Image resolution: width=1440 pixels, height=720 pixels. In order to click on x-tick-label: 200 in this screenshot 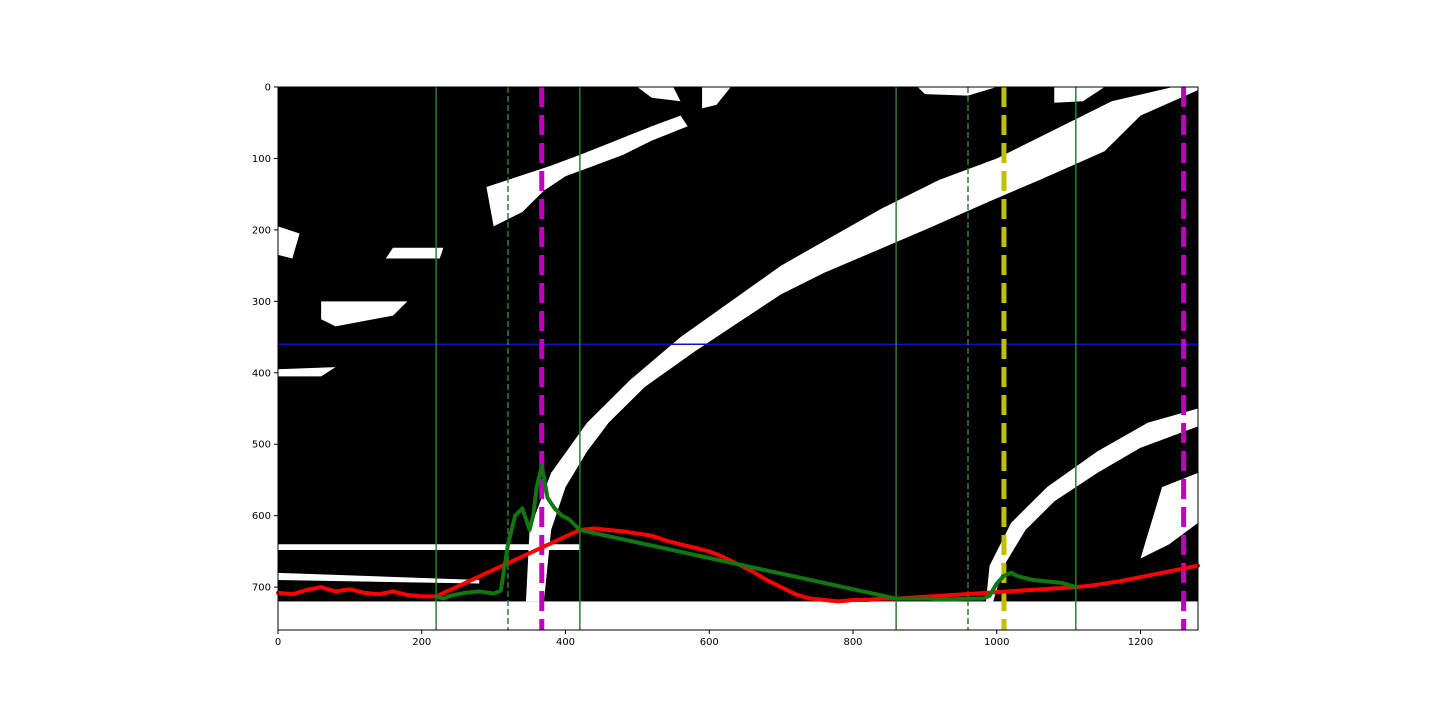, I will do `click(421, 642)`.